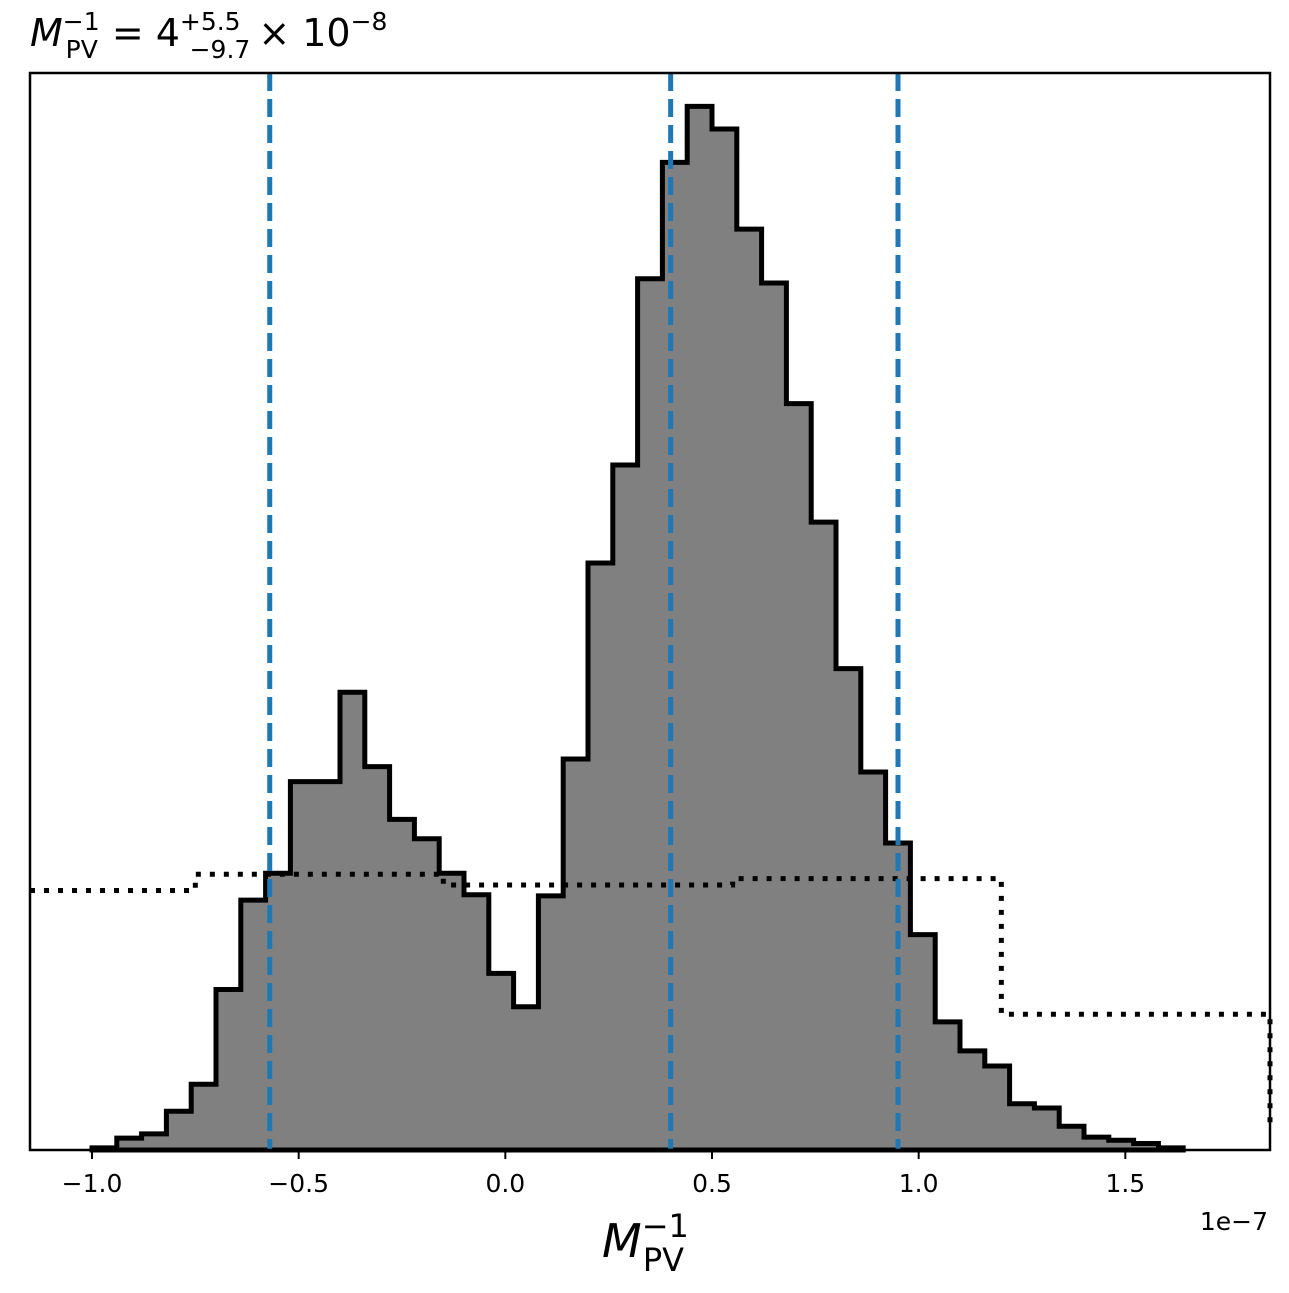 The height and width of the screenshot is (1293, 1289). Describe the element at coordinates (128, 33) in the screenshot. I see `title-equals: =` at that location.